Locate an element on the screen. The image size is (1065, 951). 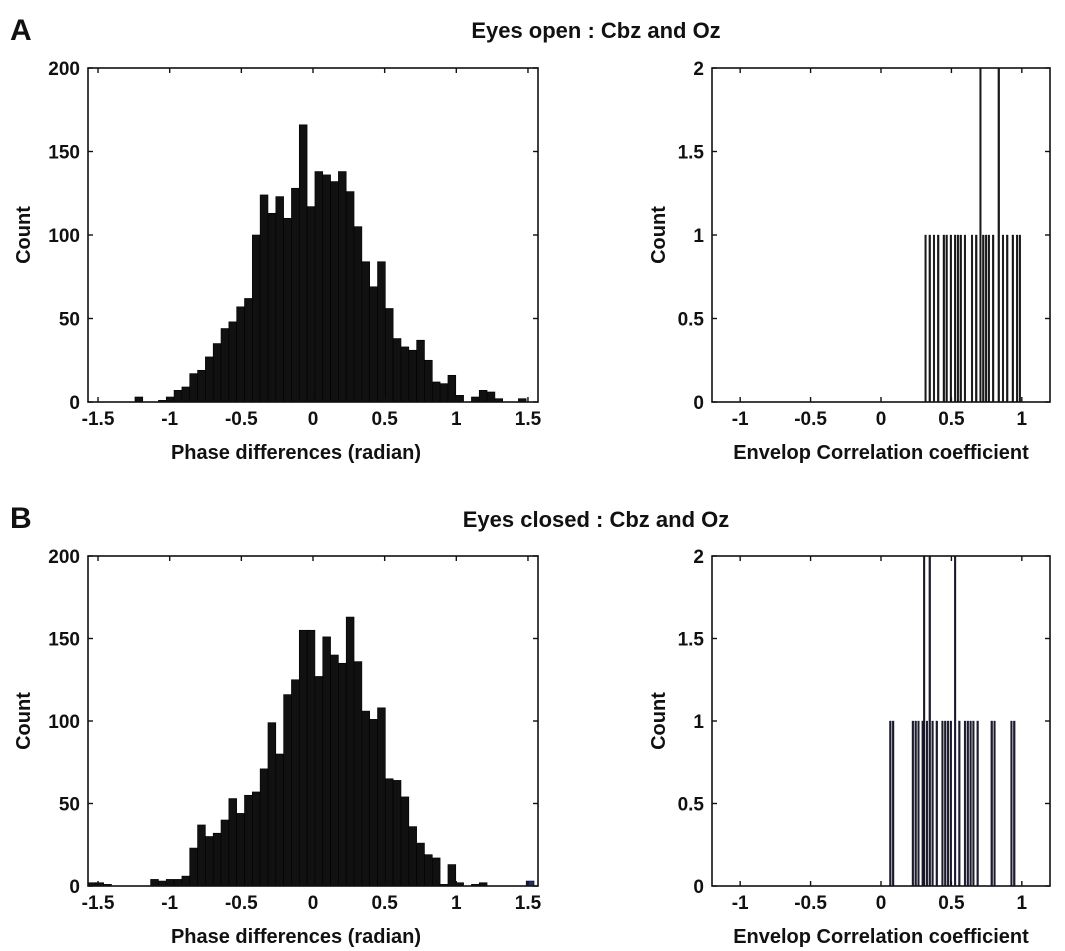
x-tick-label: 1.5 is located at coordinates (528, 903).